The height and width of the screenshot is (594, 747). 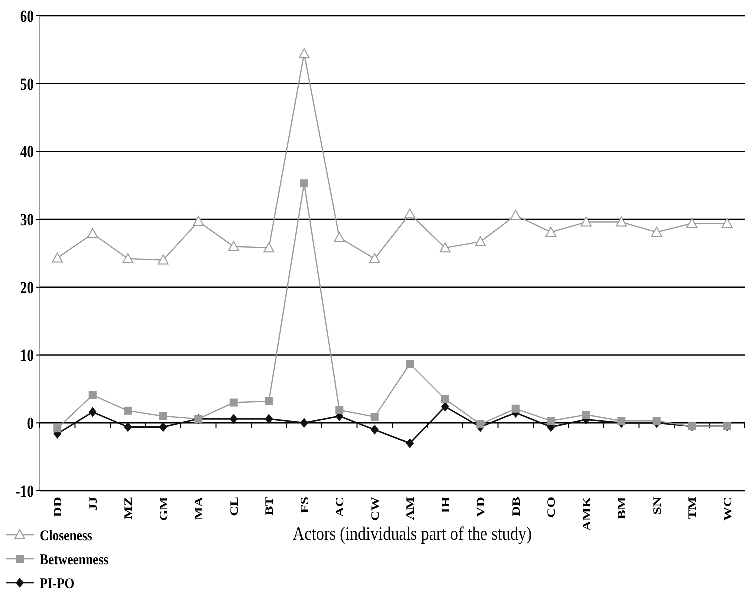 What do you see at coordinates (25, 492) in the screenshot?
I see `y-tick-label: -10` at bounding box center [25, 492].